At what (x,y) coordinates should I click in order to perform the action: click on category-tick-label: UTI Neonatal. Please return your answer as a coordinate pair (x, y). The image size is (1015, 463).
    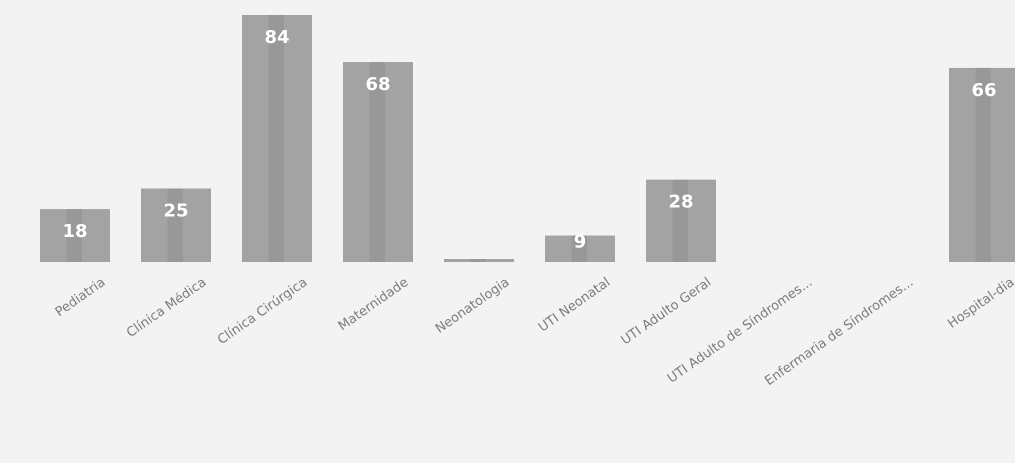
    Looking at the image, I should click on (574, 305).